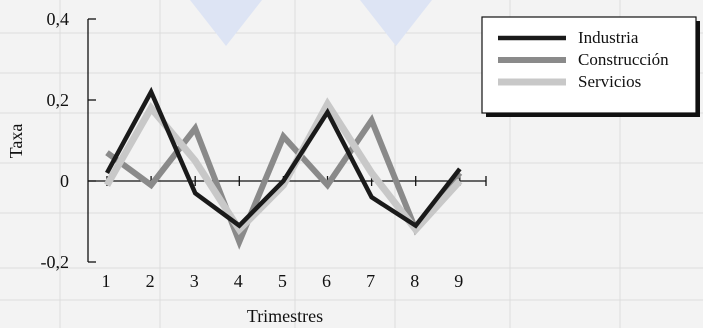  I want to click on x-tick-label: 2, so click(150, 281).